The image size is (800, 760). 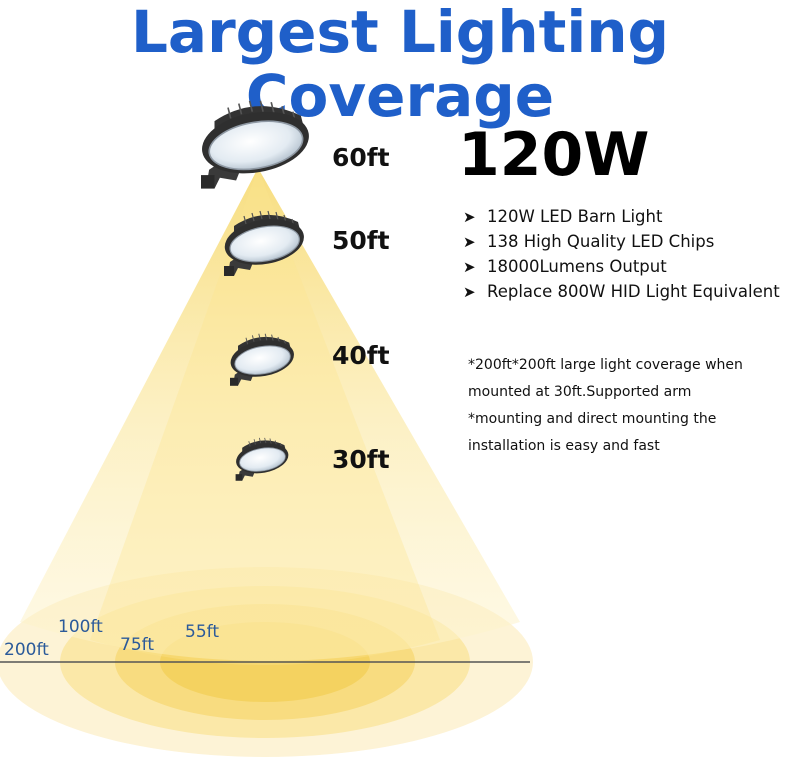 What do you see at coordinates (621, 216) in the screenshot?
I see `feature-item: ➤ 120W LED Barn Light` at bounding box center [621, 216].